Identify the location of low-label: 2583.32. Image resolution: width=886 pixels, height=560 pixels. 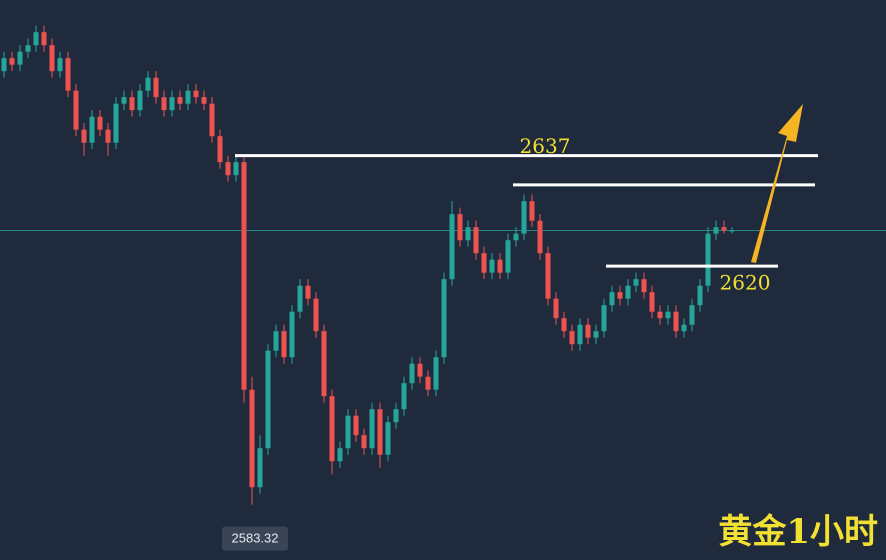
(255, 538).